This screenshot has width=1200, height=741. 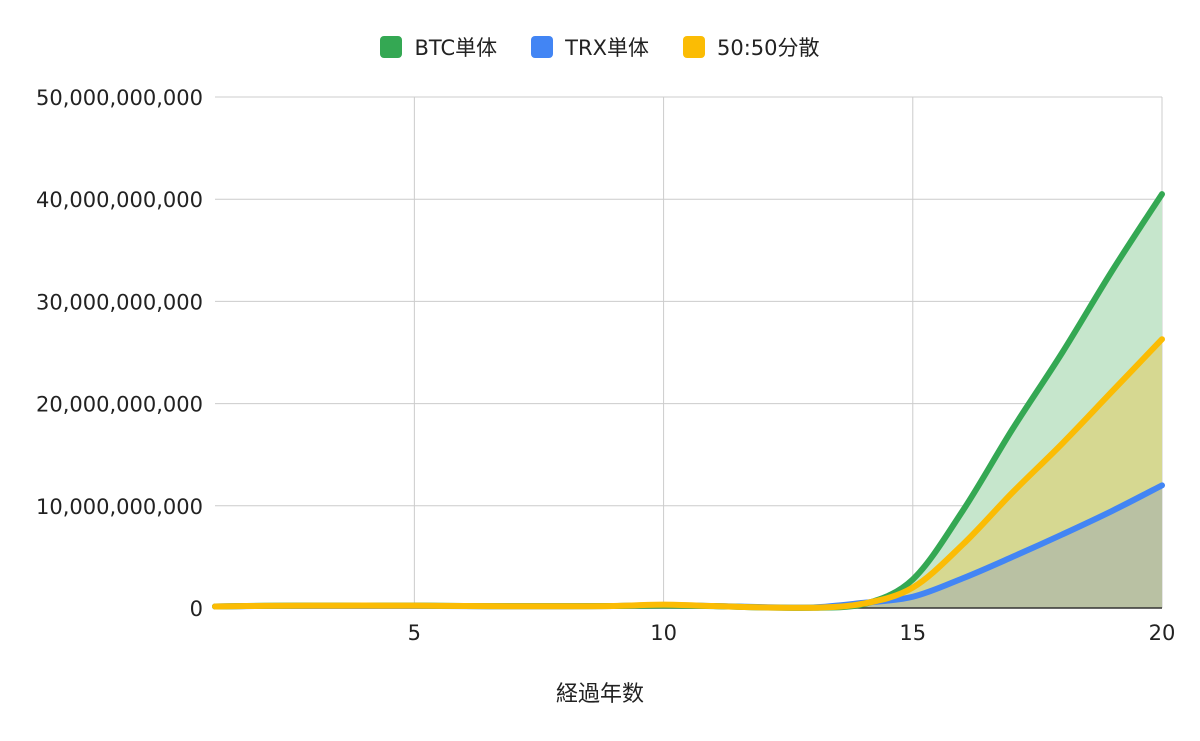 What do you see at coordinates (456, 48) in the screenshot?
I see `legend-label-0: BTC単体` at bounding box center [456, 48].